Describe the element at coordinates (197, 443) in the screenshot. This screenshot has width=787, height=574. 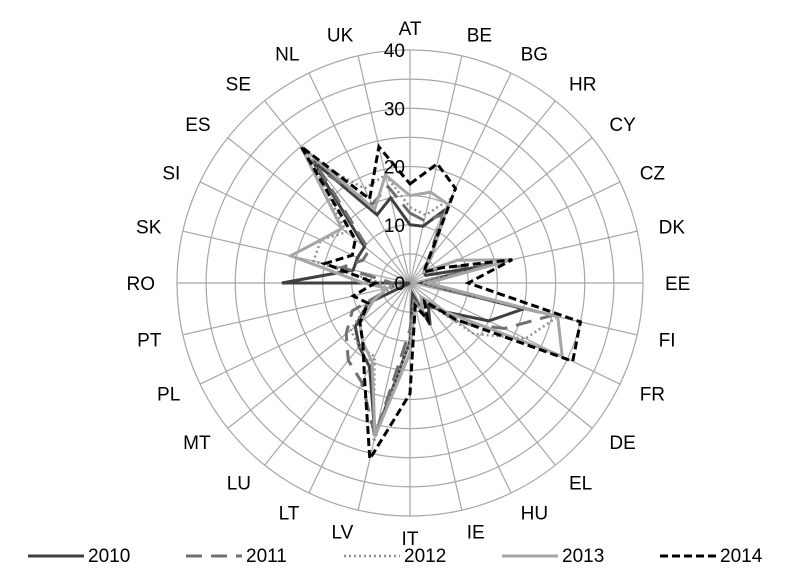
I see `category-label-mt: MT` at that location.